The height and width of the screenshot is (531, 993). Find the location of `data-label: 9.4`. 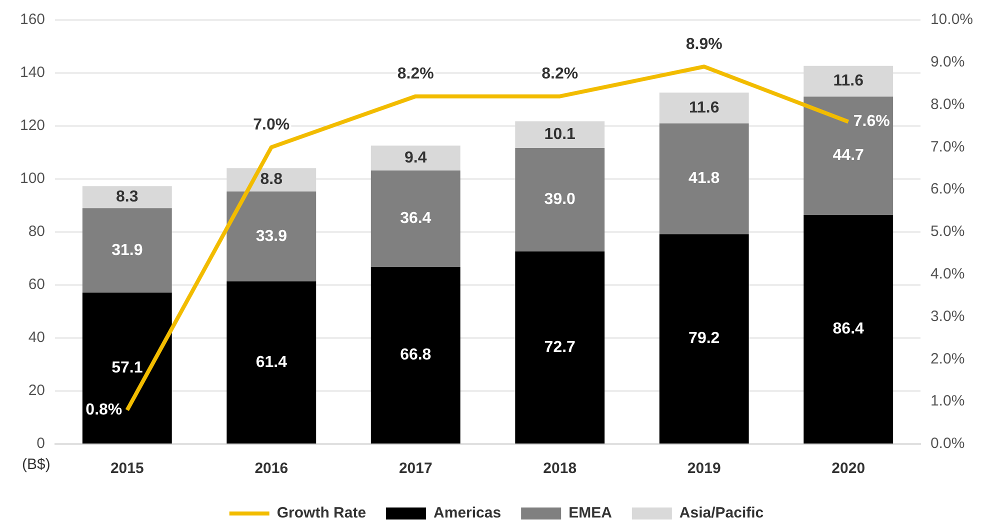

data-label: 9.4 is located at coordinates (415, 157).